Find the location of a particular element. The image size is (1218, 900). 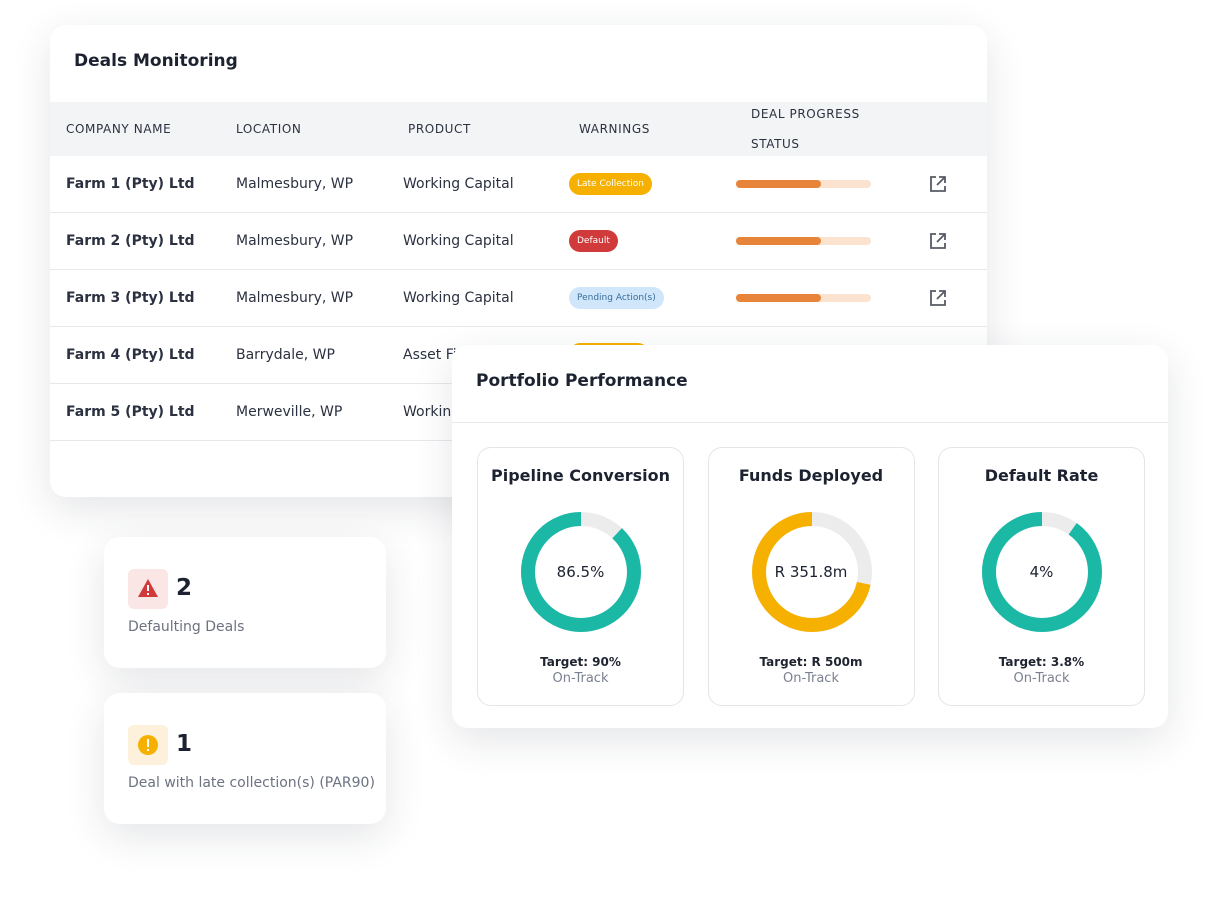

stat-value: 2 is located at coordinates (184, 588).